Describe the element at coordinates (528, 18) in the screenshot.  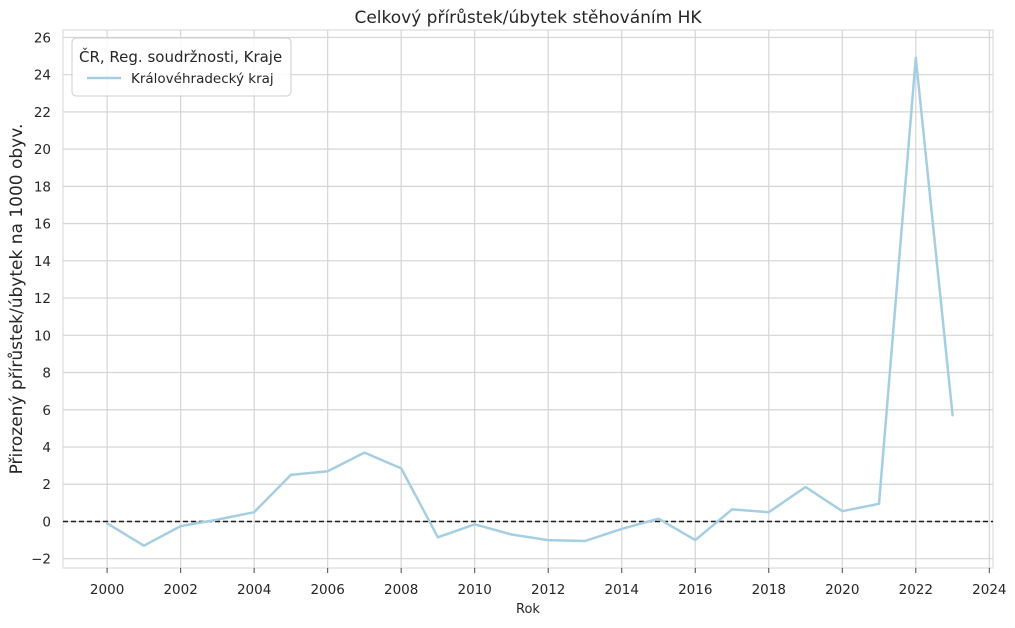
I see `chart-title: Celkový přírůstek/úbytek stěhováním HK` at that location.